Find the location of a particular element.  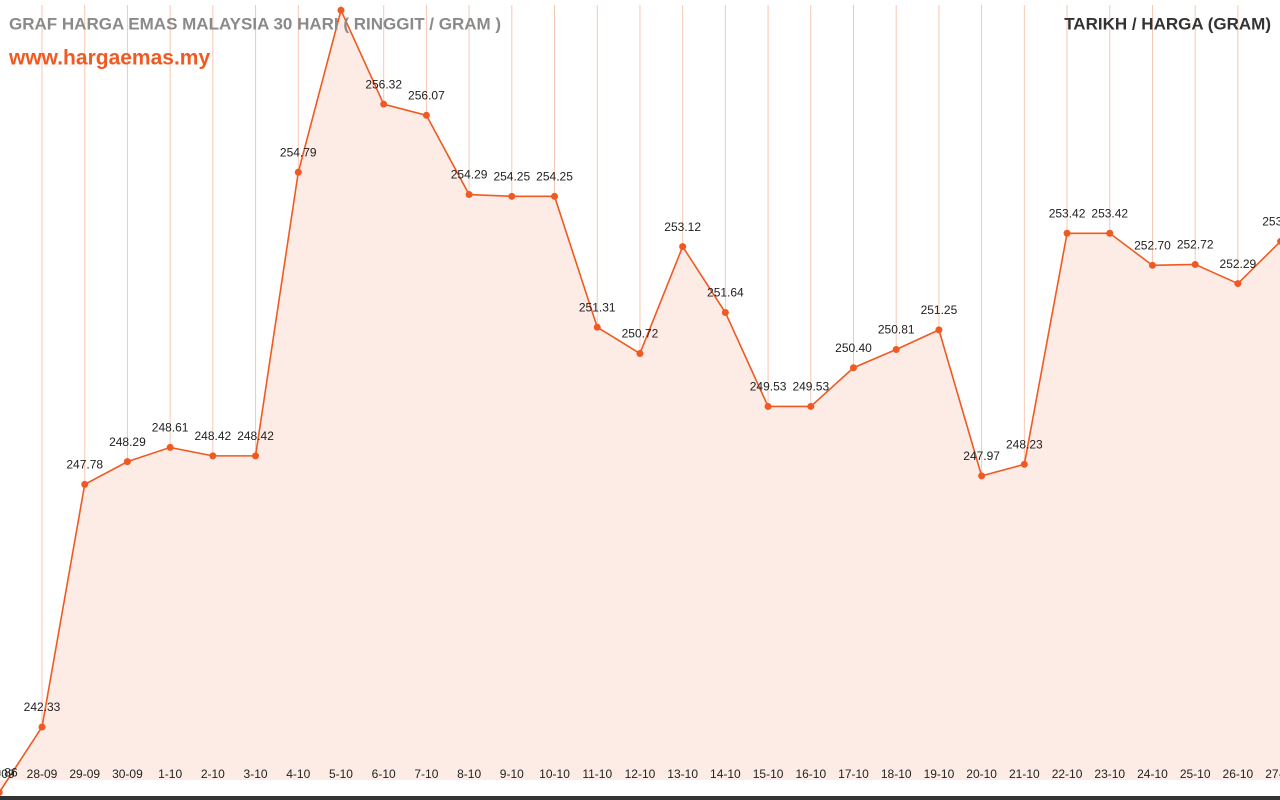

value-label: 242.33 is located at coordinates (42, 707).